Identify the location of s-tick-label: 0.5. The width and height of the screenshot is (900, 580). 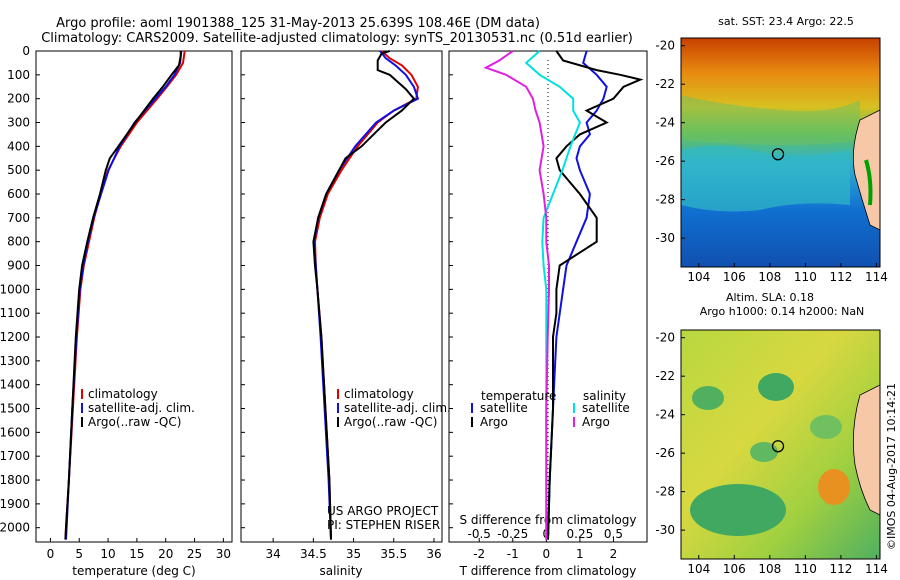
(613, 534).